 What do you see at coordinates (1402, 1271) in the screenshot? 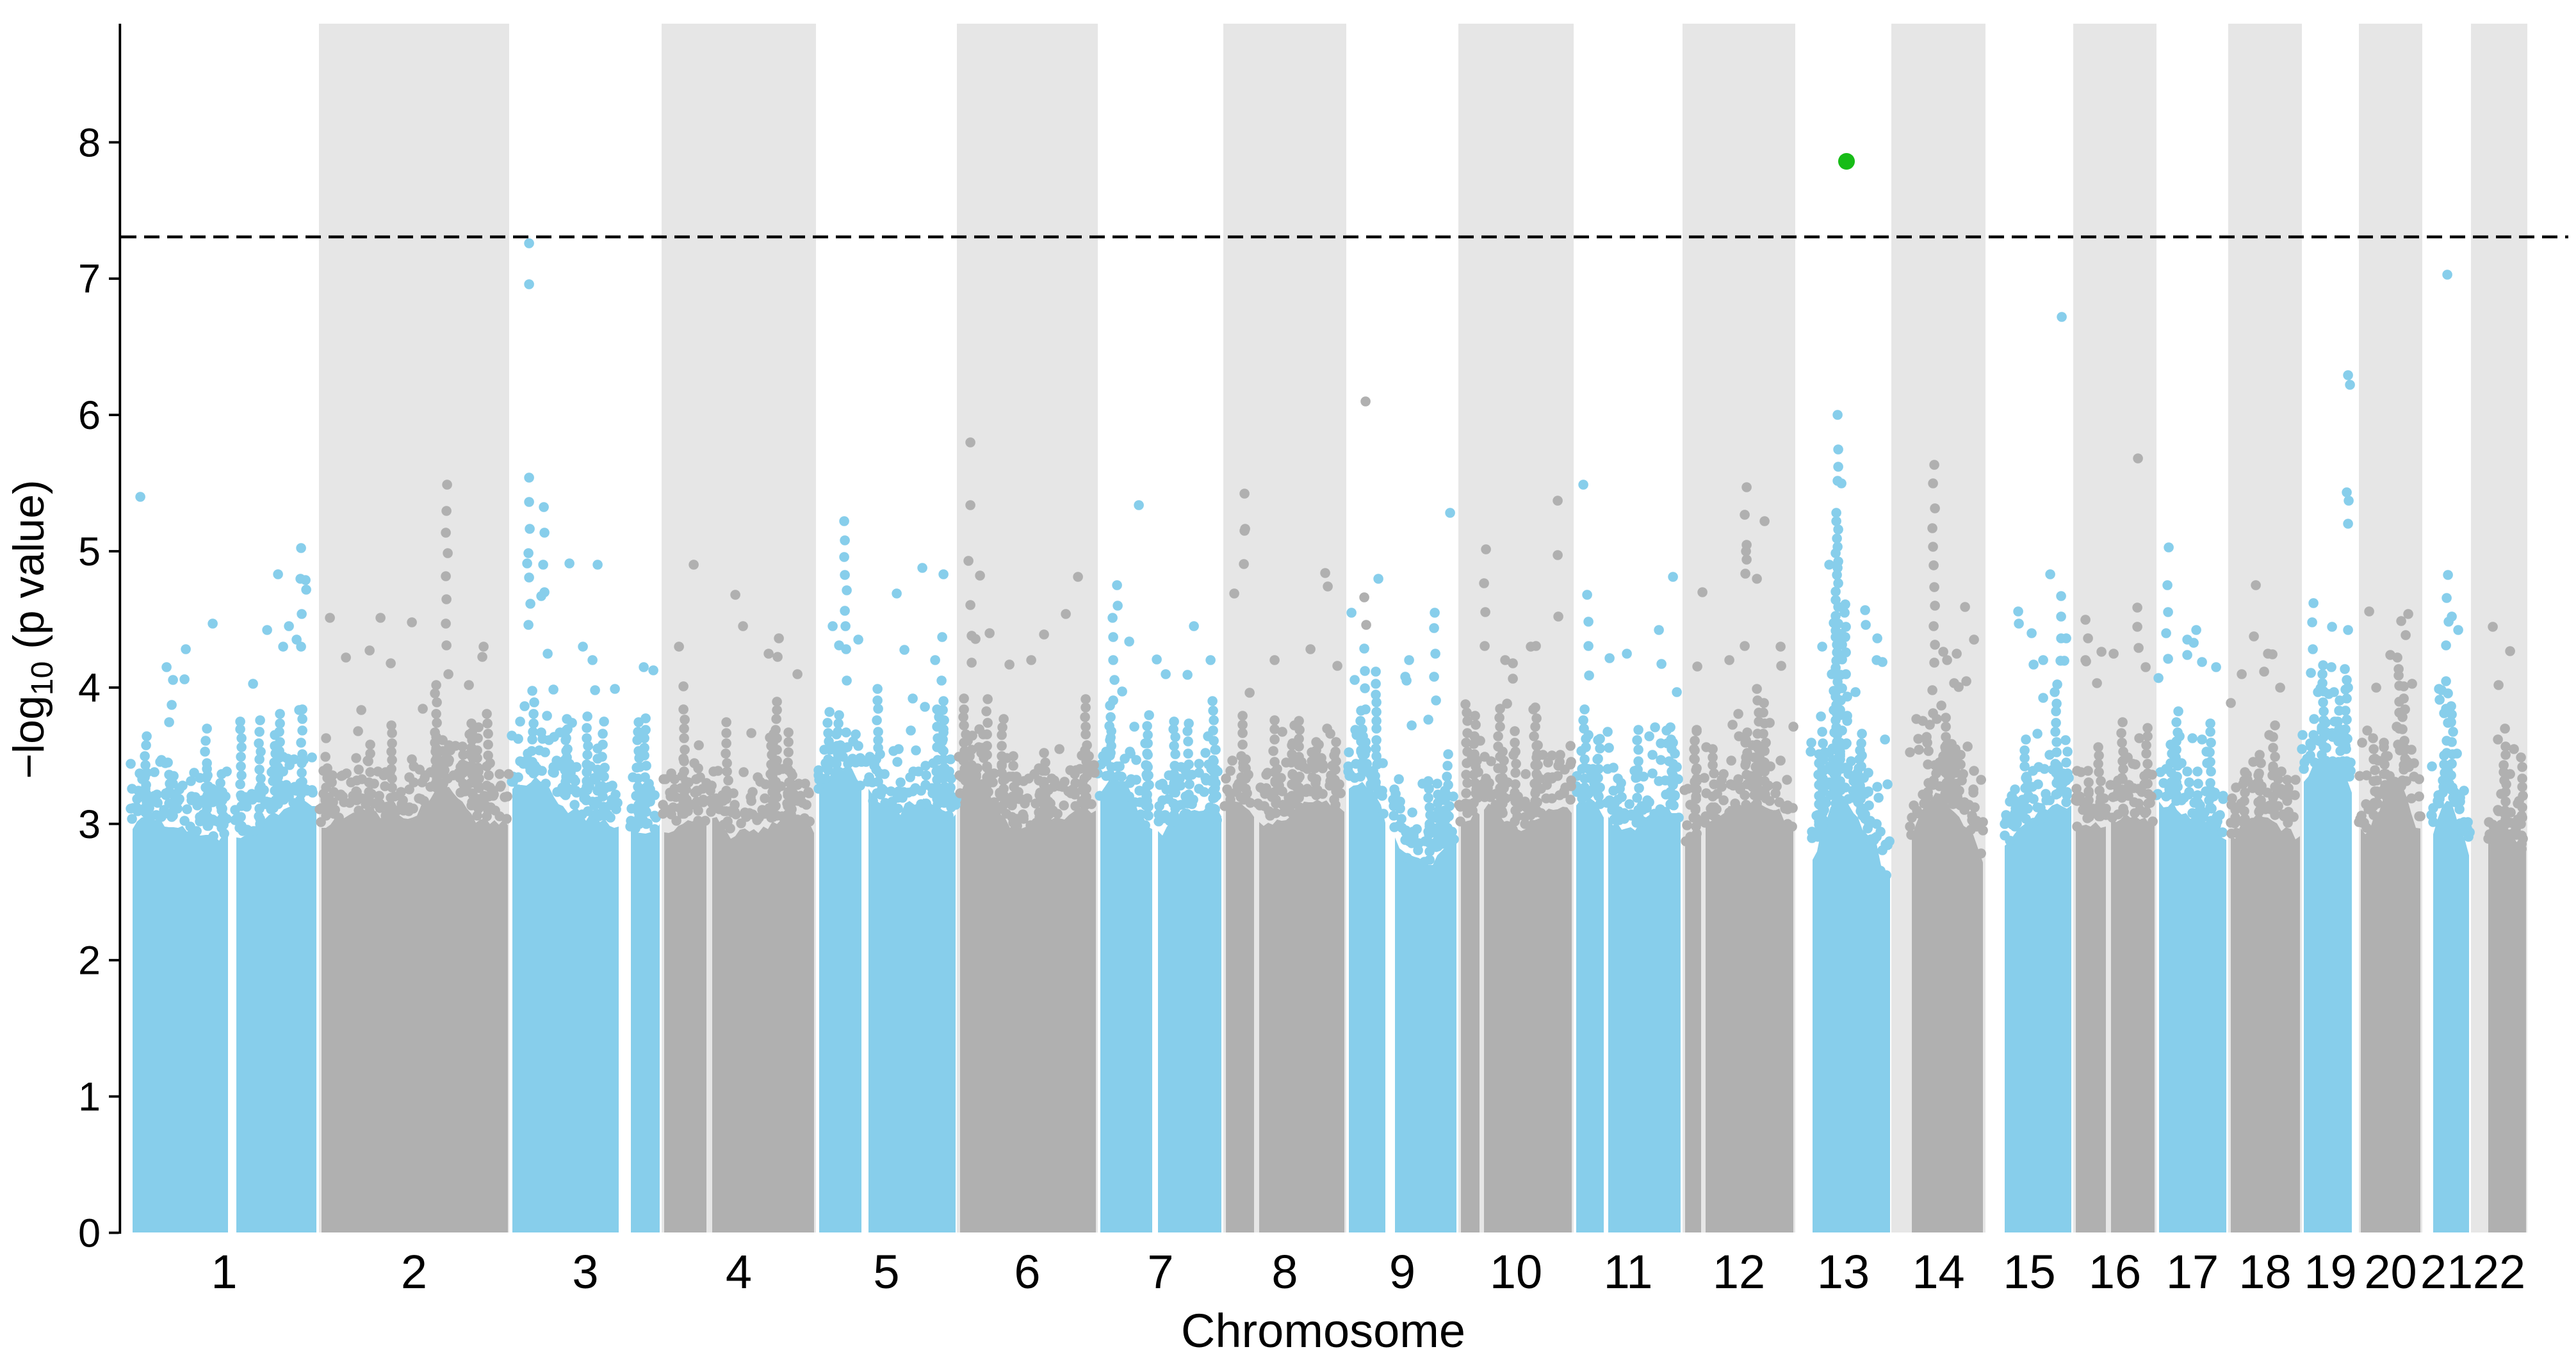
I see `svg-text: 9` at bounding box center [1402, 1271].